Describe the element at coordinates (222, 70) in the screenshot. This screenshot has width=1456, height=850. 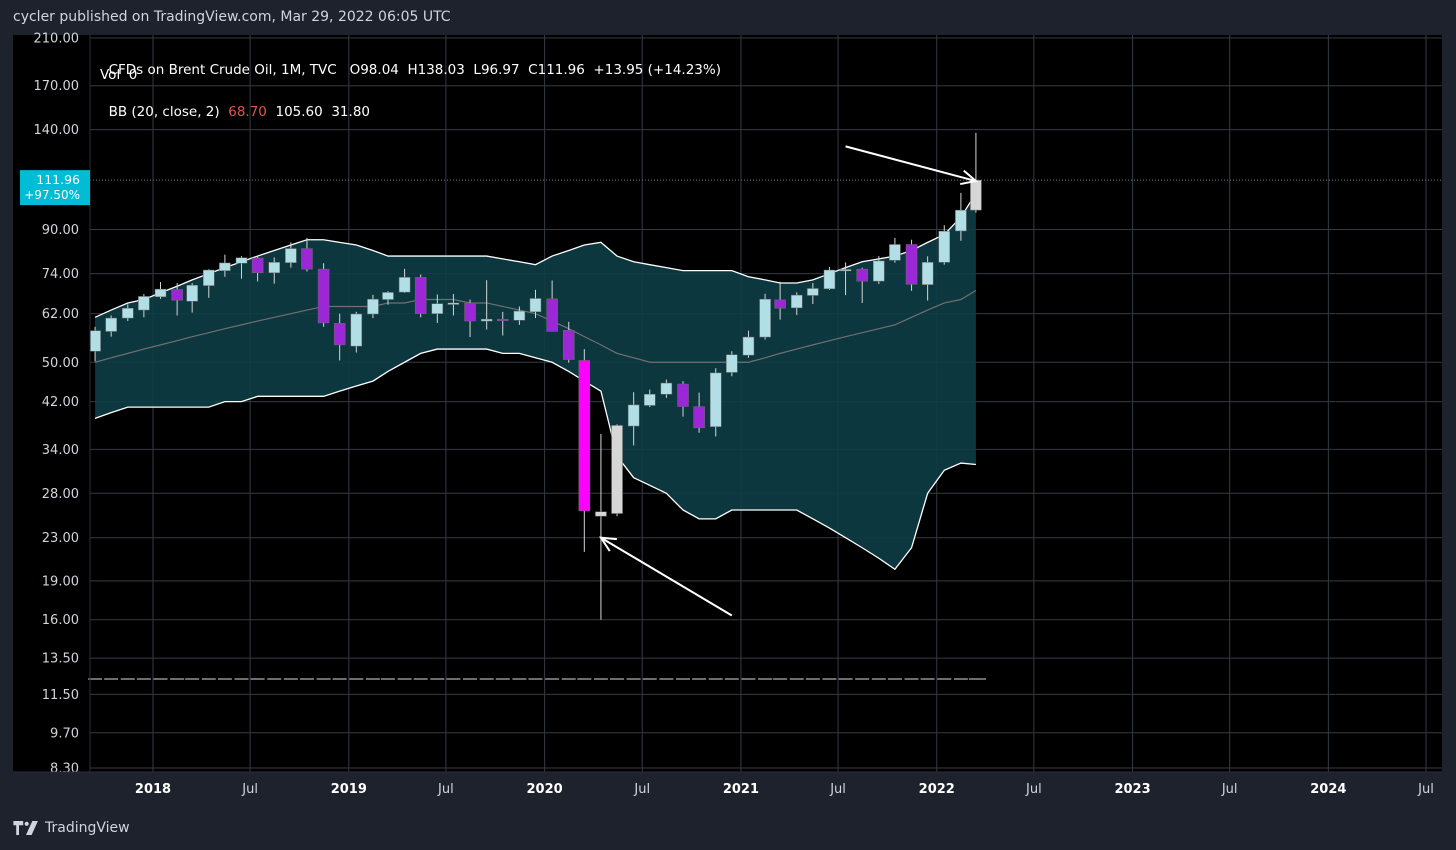
I see `legend-symbol: CFDs on Brent Crude Oil, 1M, TVC` at that location.